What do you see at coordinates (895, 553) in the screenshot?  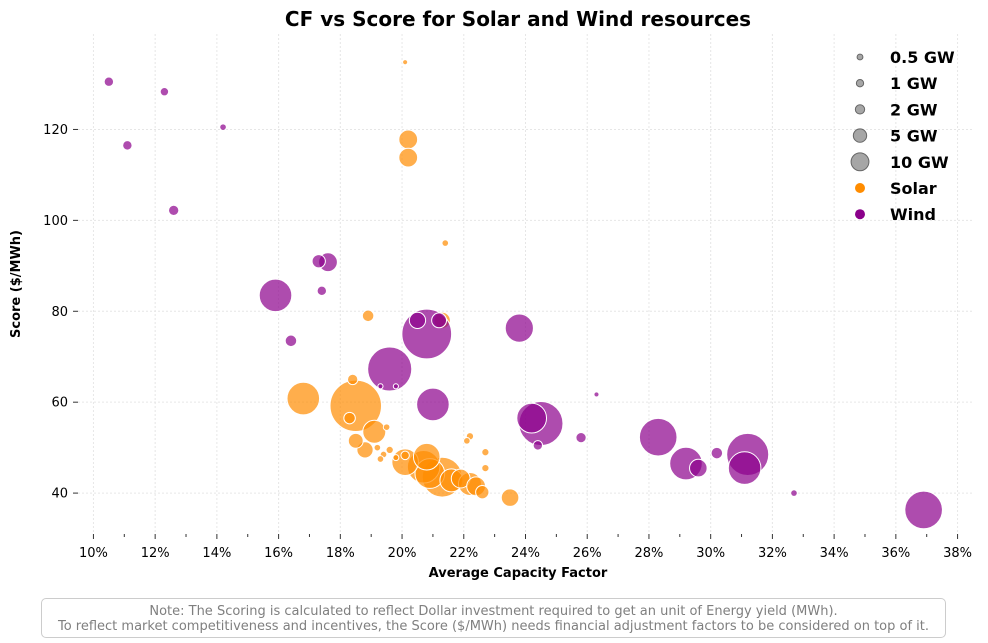 I see `x-tick-label: 36%` at bounding box center [895, 553].